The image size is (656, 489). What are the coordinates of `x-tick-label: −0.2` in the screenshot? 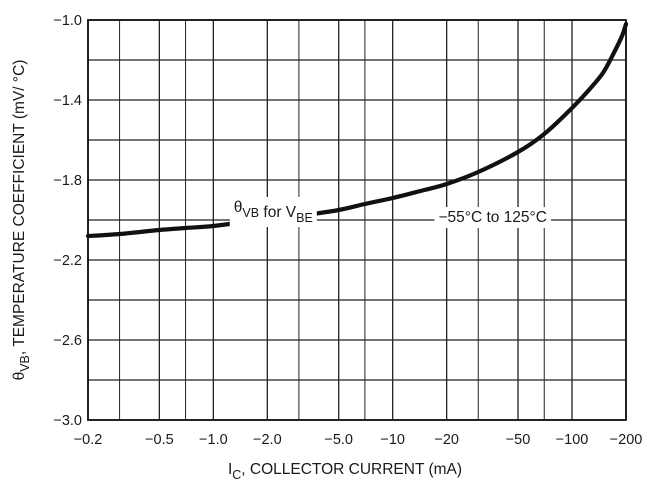 It's located at (88, 440).